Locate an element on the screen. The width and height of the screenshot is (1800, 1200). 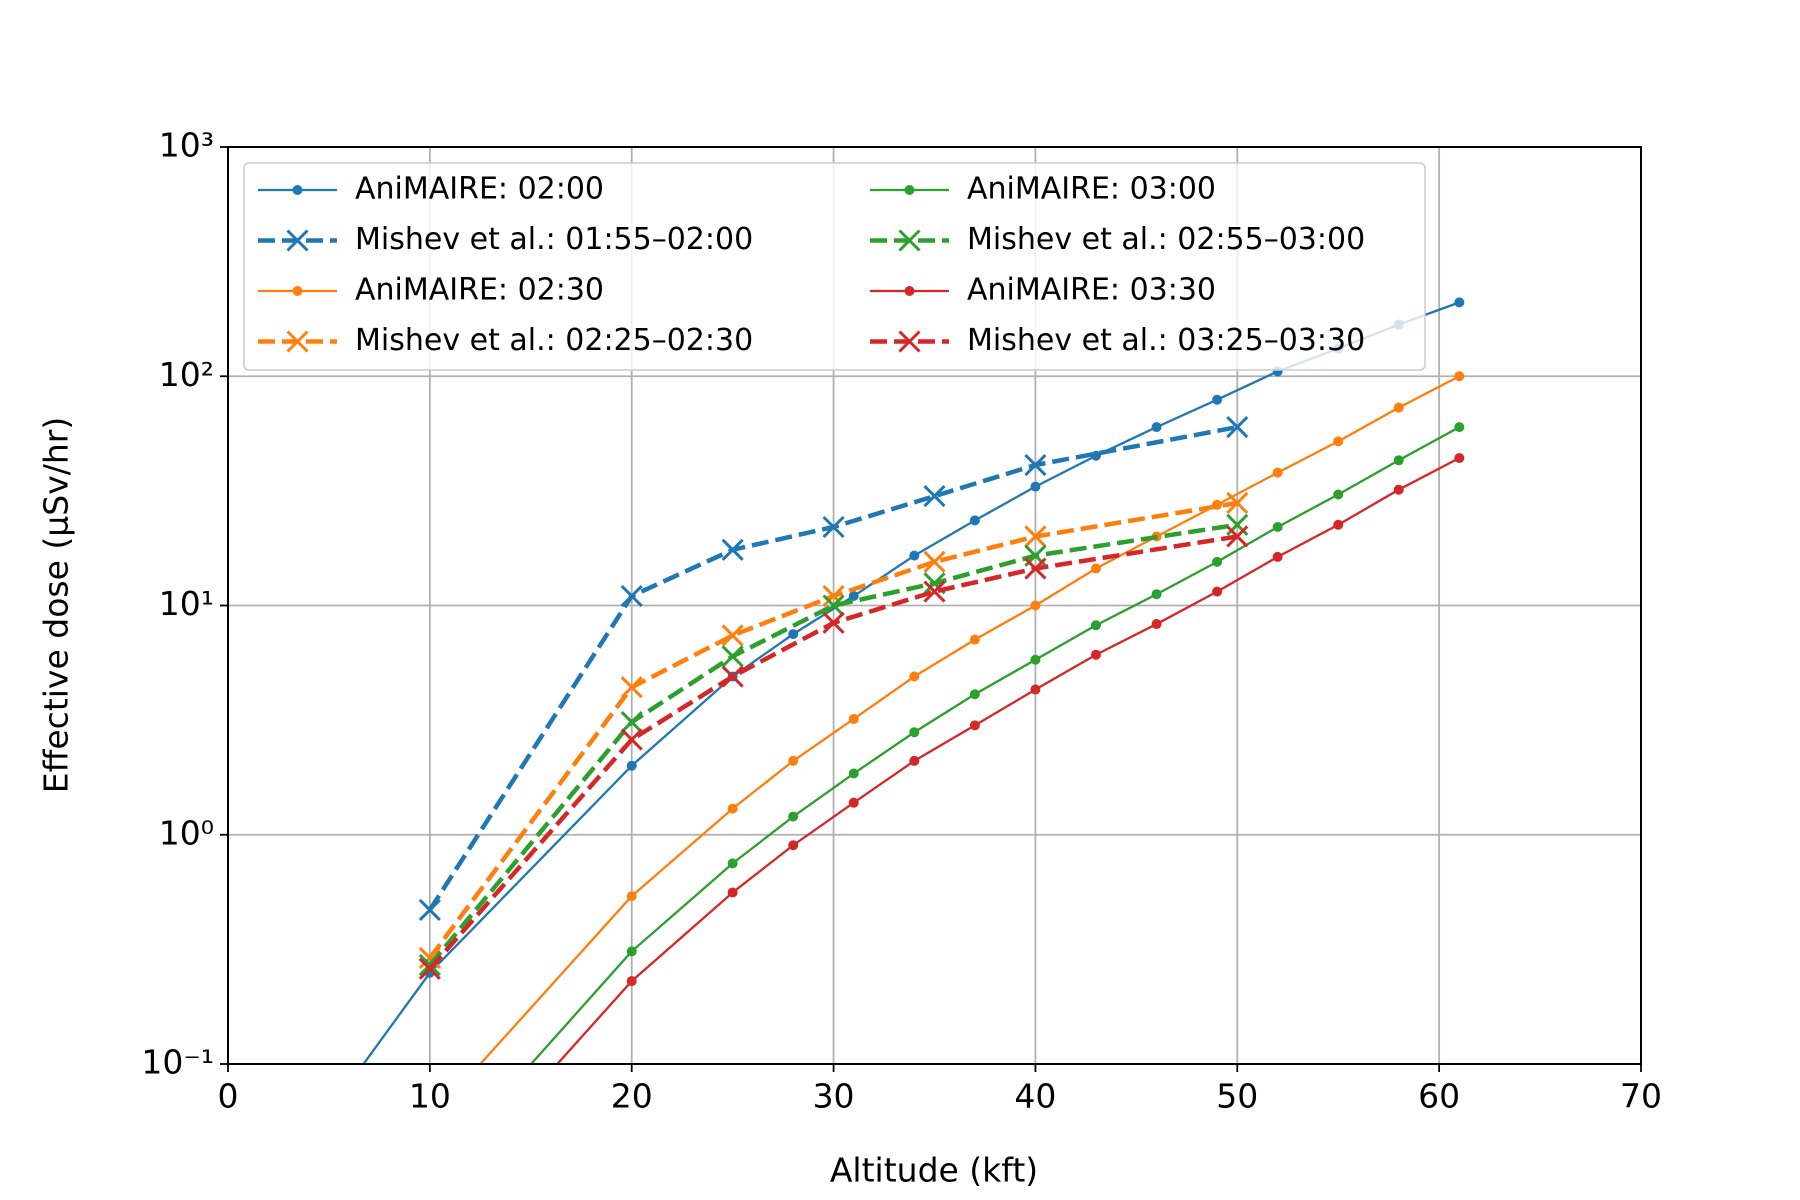
legend-label: Mishev et al.: 02:25–02:30 is located at coordinates (554, 340).